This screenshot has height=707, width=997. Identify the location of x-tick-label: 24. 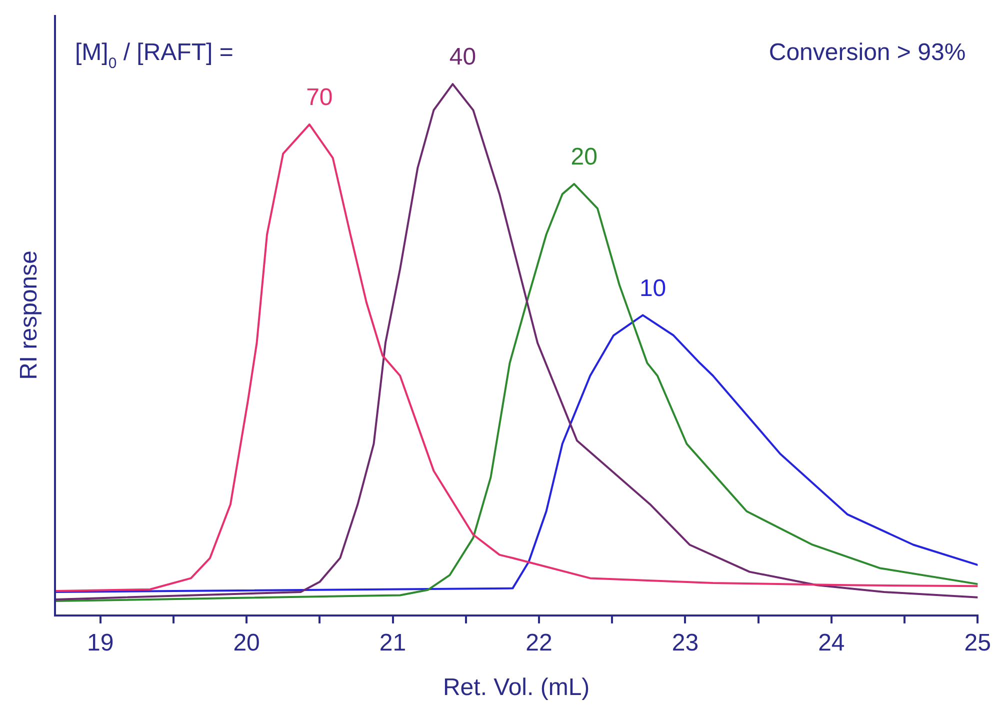
(831, 642).